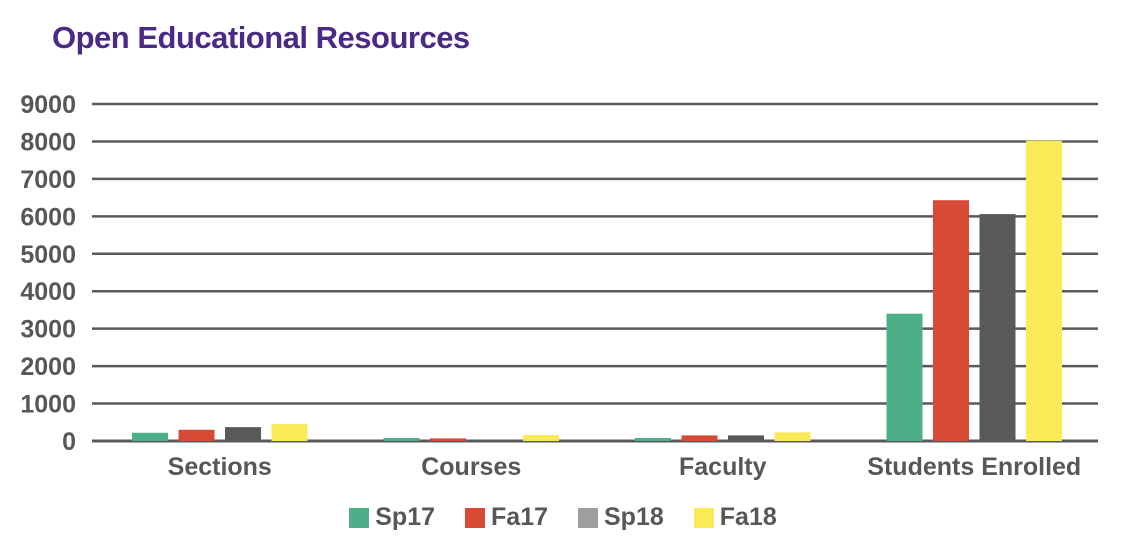 The height and width of the screenshot is (558, 1126). Describe the element at coordinates (699, 438) in the screenshot. I see `bar-fa17-faculty` at that location.